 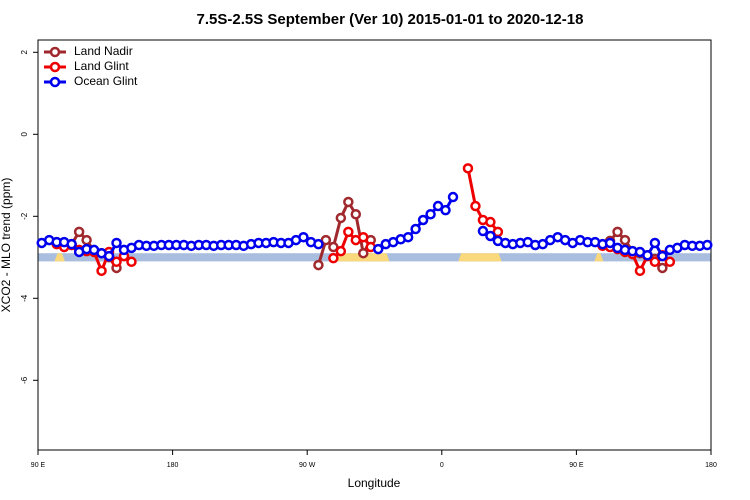 I want to click on y-tick-label: -4, so click(x=24, y=298).